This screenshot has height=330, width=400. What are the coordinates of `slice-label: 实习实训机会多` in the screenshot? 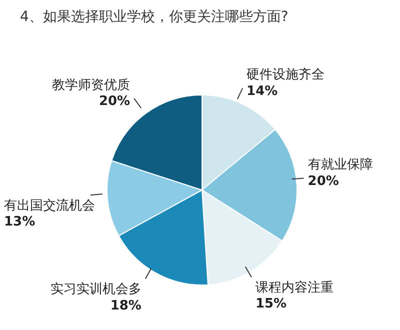 It's located at (96, 290).